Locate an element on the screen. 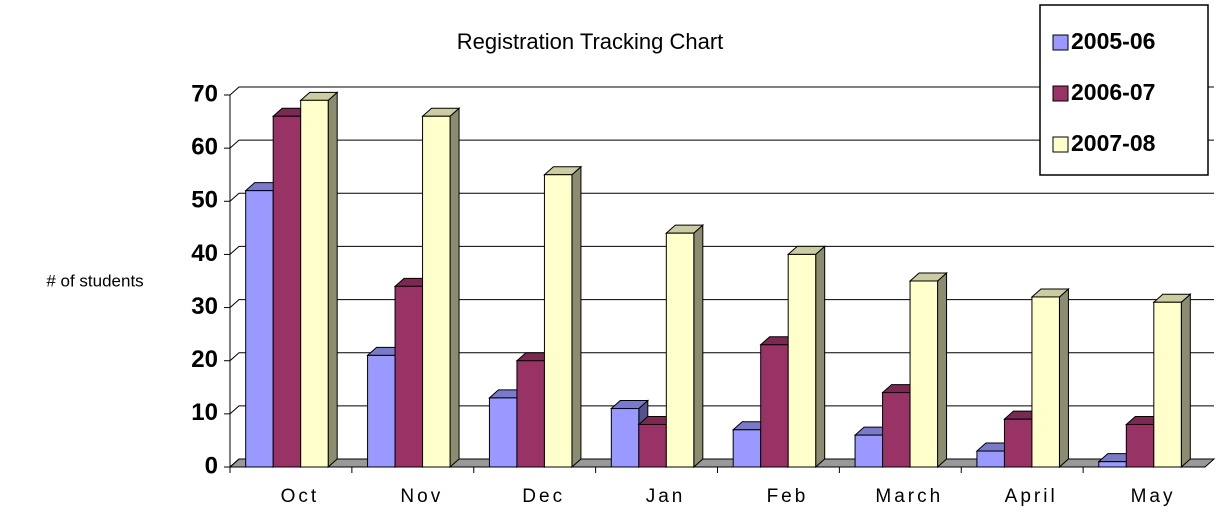 This screenshot has height=511, width=1222. y-tick-label: 40 is located at coordinates (204, 253).